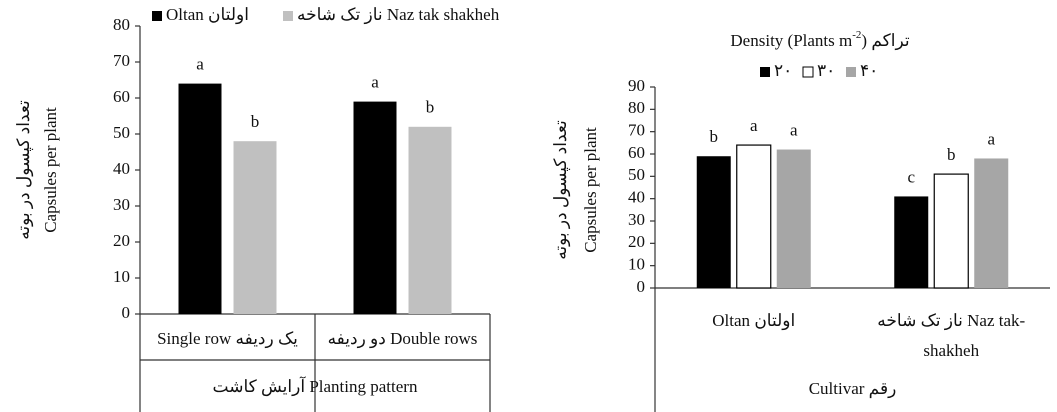 This screenshot has width=1057, height=412. I want to click on title-end: ) تراکم, so click(885, 41).